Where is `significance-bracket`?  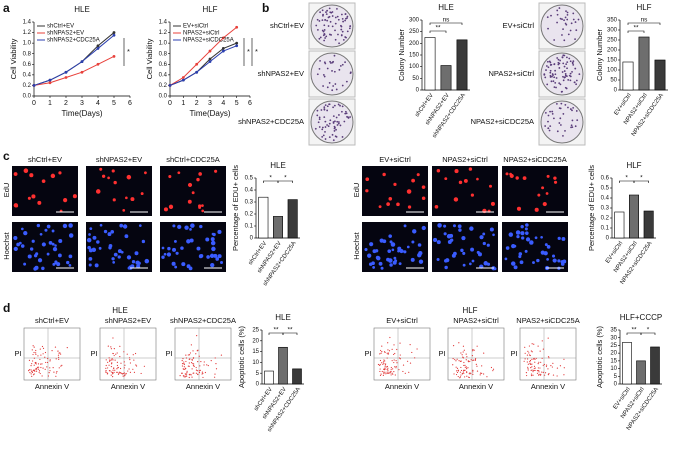
significance-bracket is located at coordinates (641, 181).